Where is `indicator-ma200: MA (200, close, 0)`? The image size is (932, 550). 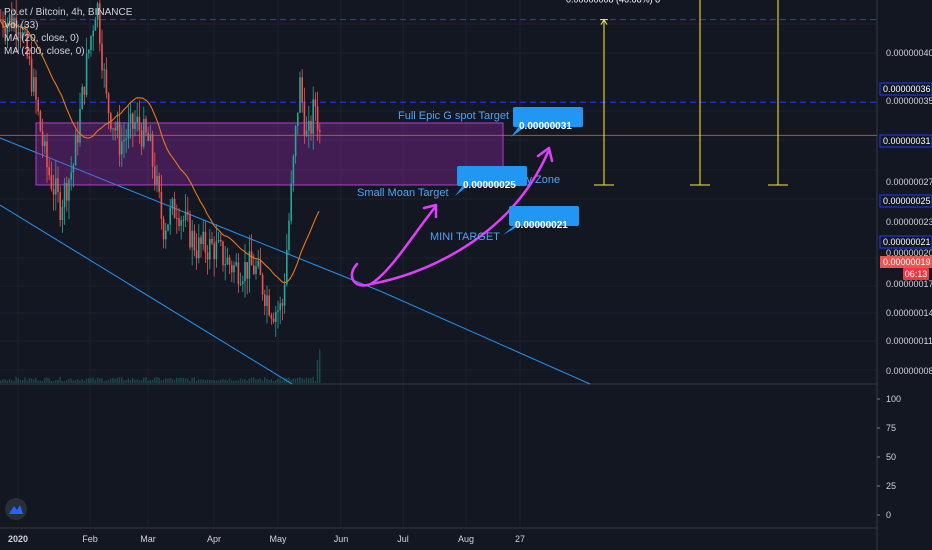
indicator-ma200: MA (200, close, 0) is located at coordinates (44, 51).